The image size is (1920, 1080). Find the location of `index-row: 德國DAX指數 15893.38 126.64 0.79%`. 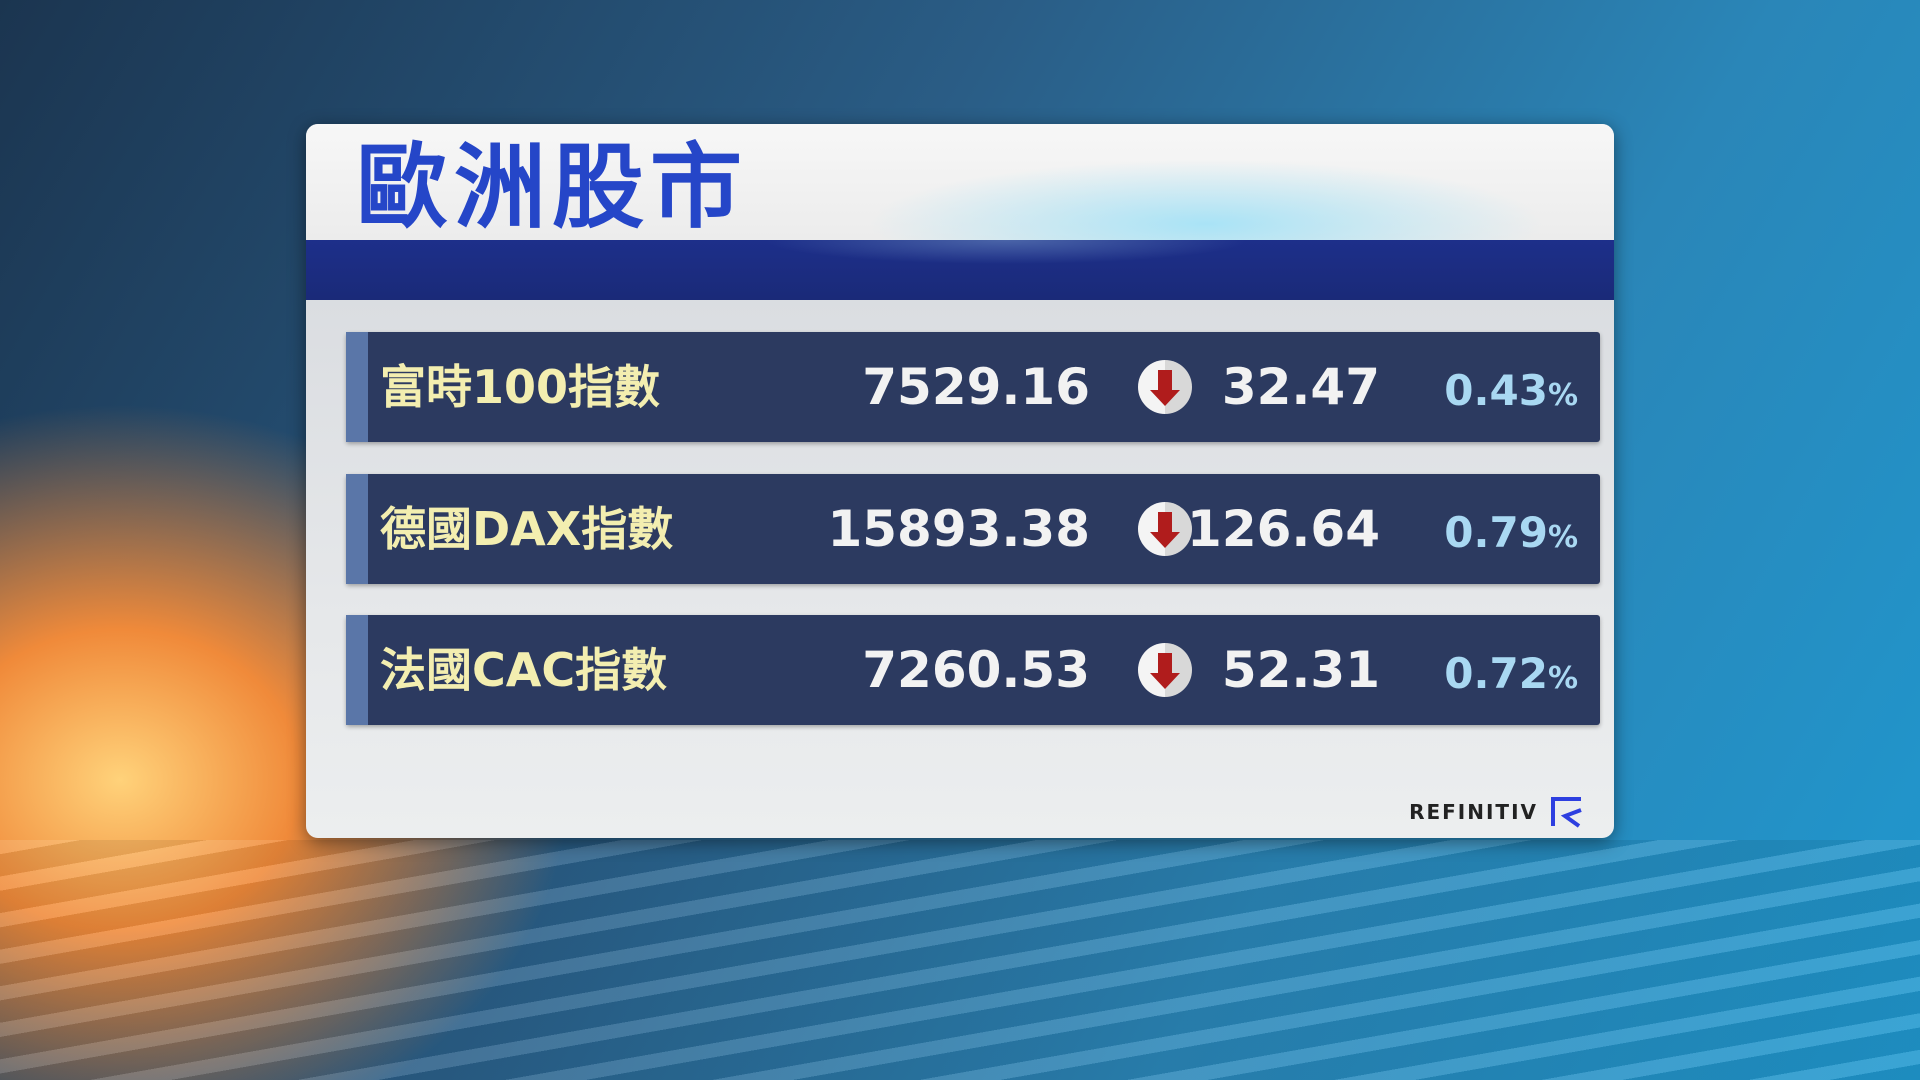

index-row: 德國DAX指數 15893.38 126.64 0.79% is located at coordinates (973, 529).